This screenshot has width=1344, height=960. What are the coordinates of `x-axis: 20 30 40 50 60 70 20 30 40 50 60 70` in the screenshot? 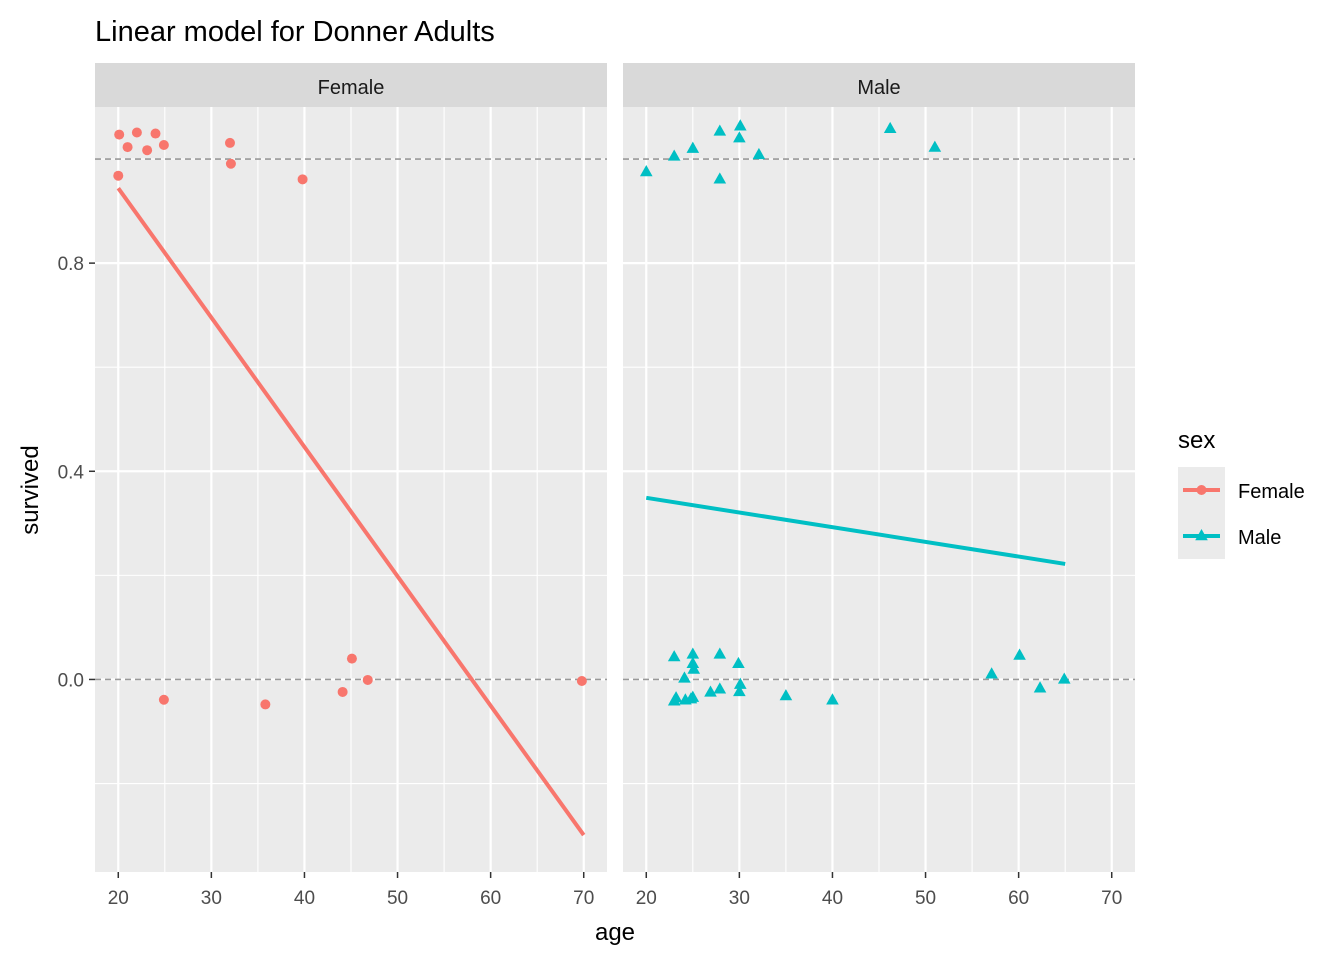 It's located at (615, 890).